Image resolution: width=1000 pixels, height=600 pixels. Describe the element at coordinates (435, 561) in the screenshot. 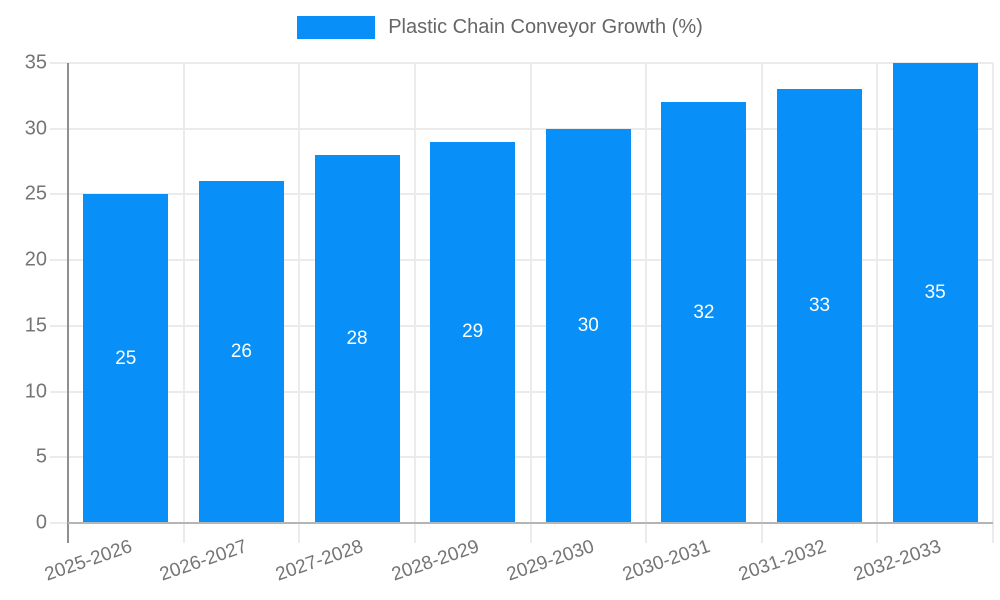

I see `x-axis-tick-label: 2028-2029` at that location.